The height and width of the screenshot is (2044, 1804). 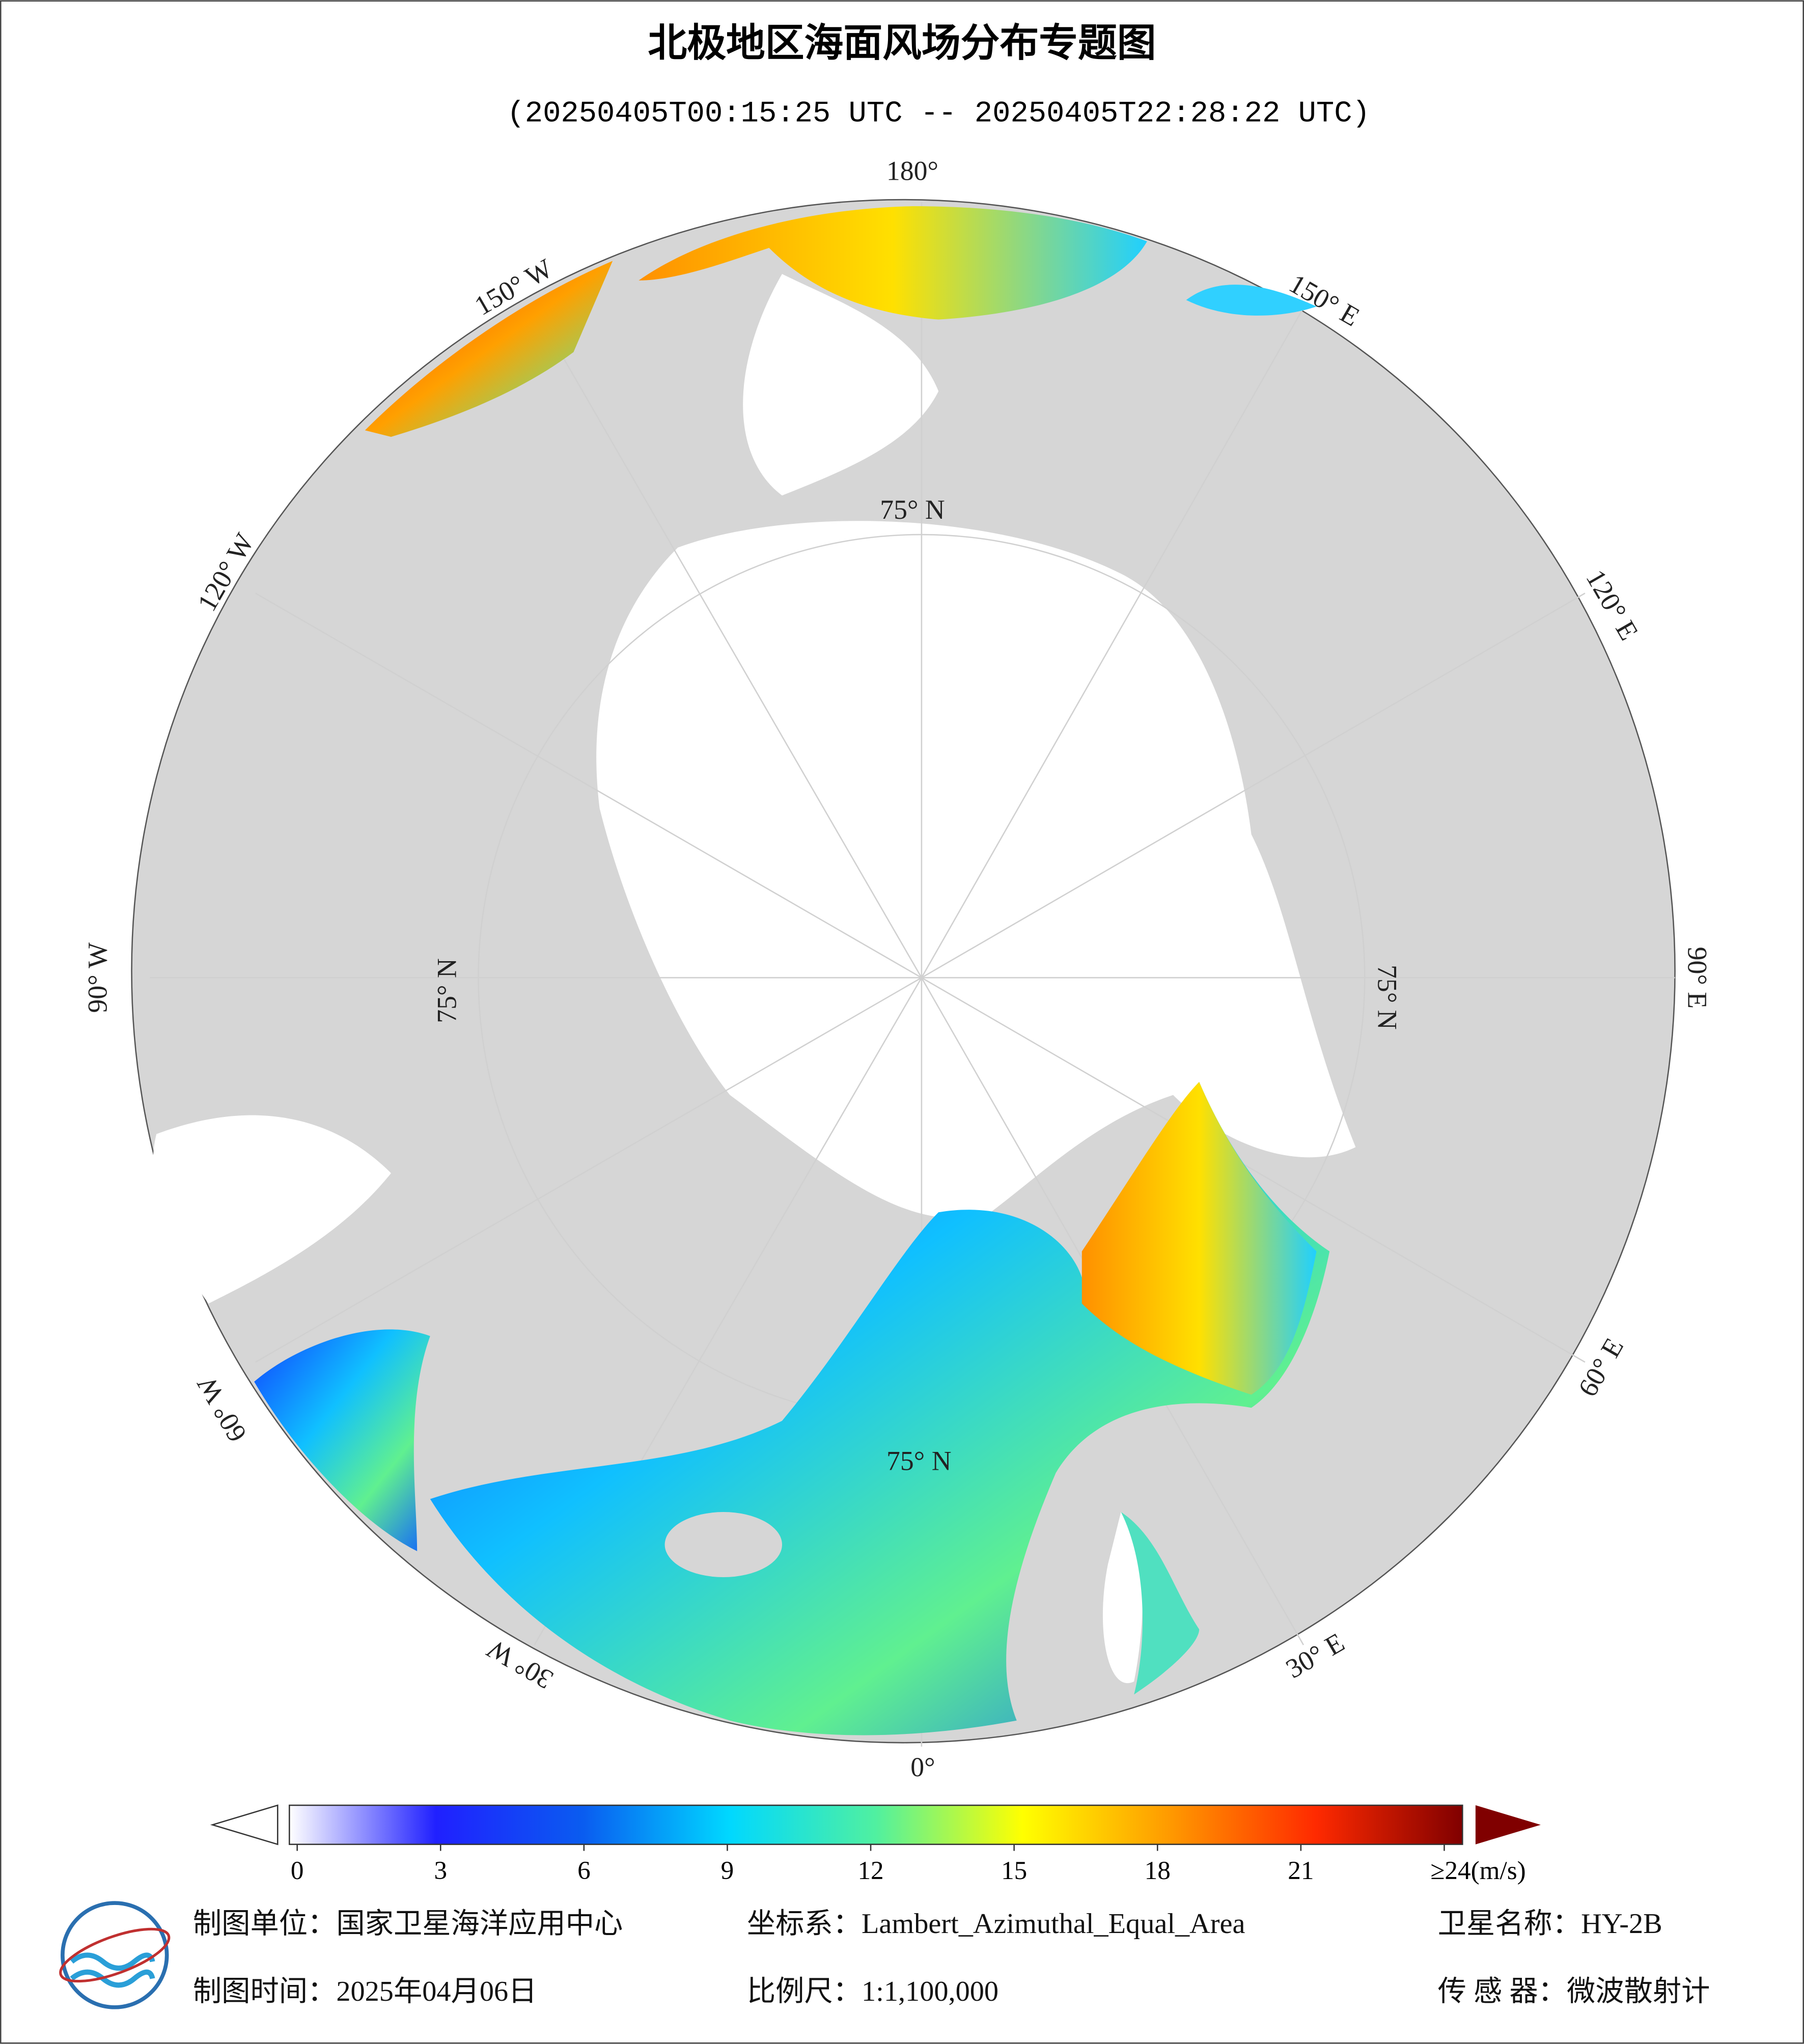 What do you see at coordinates (1477, 1870) in the screenshot?
I see `colorbar-tick-label: ≥24(m/s)` at bounding box center [1477, 1870].